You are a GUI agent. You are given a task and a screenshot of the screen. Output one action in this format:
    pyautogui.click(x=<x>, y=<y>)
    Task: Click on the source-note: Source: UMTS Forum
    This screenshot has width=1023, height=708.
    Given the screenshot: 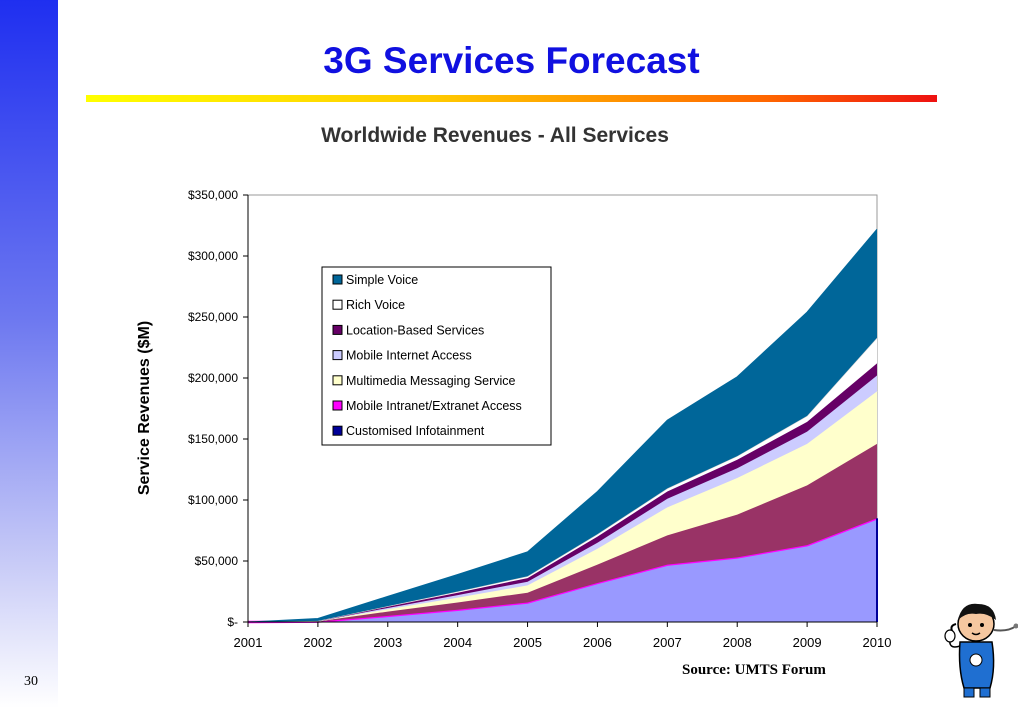 What is the action you would take?
    pyautogui.click(x=754, y=670)
    